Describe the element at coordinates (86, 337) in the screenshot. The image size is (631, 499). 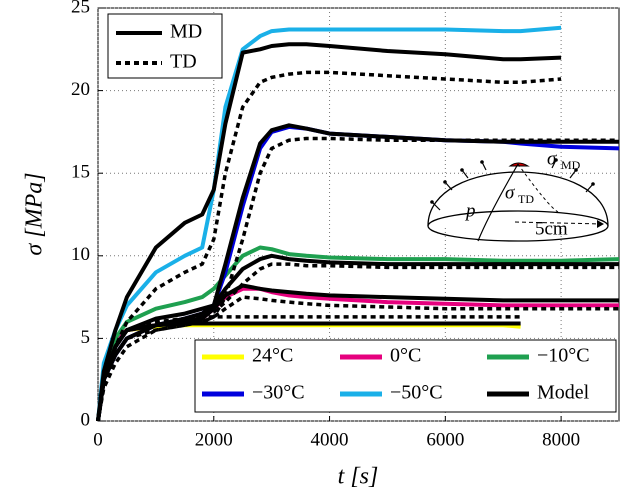
I see `y-tick-label: 5` at that location.